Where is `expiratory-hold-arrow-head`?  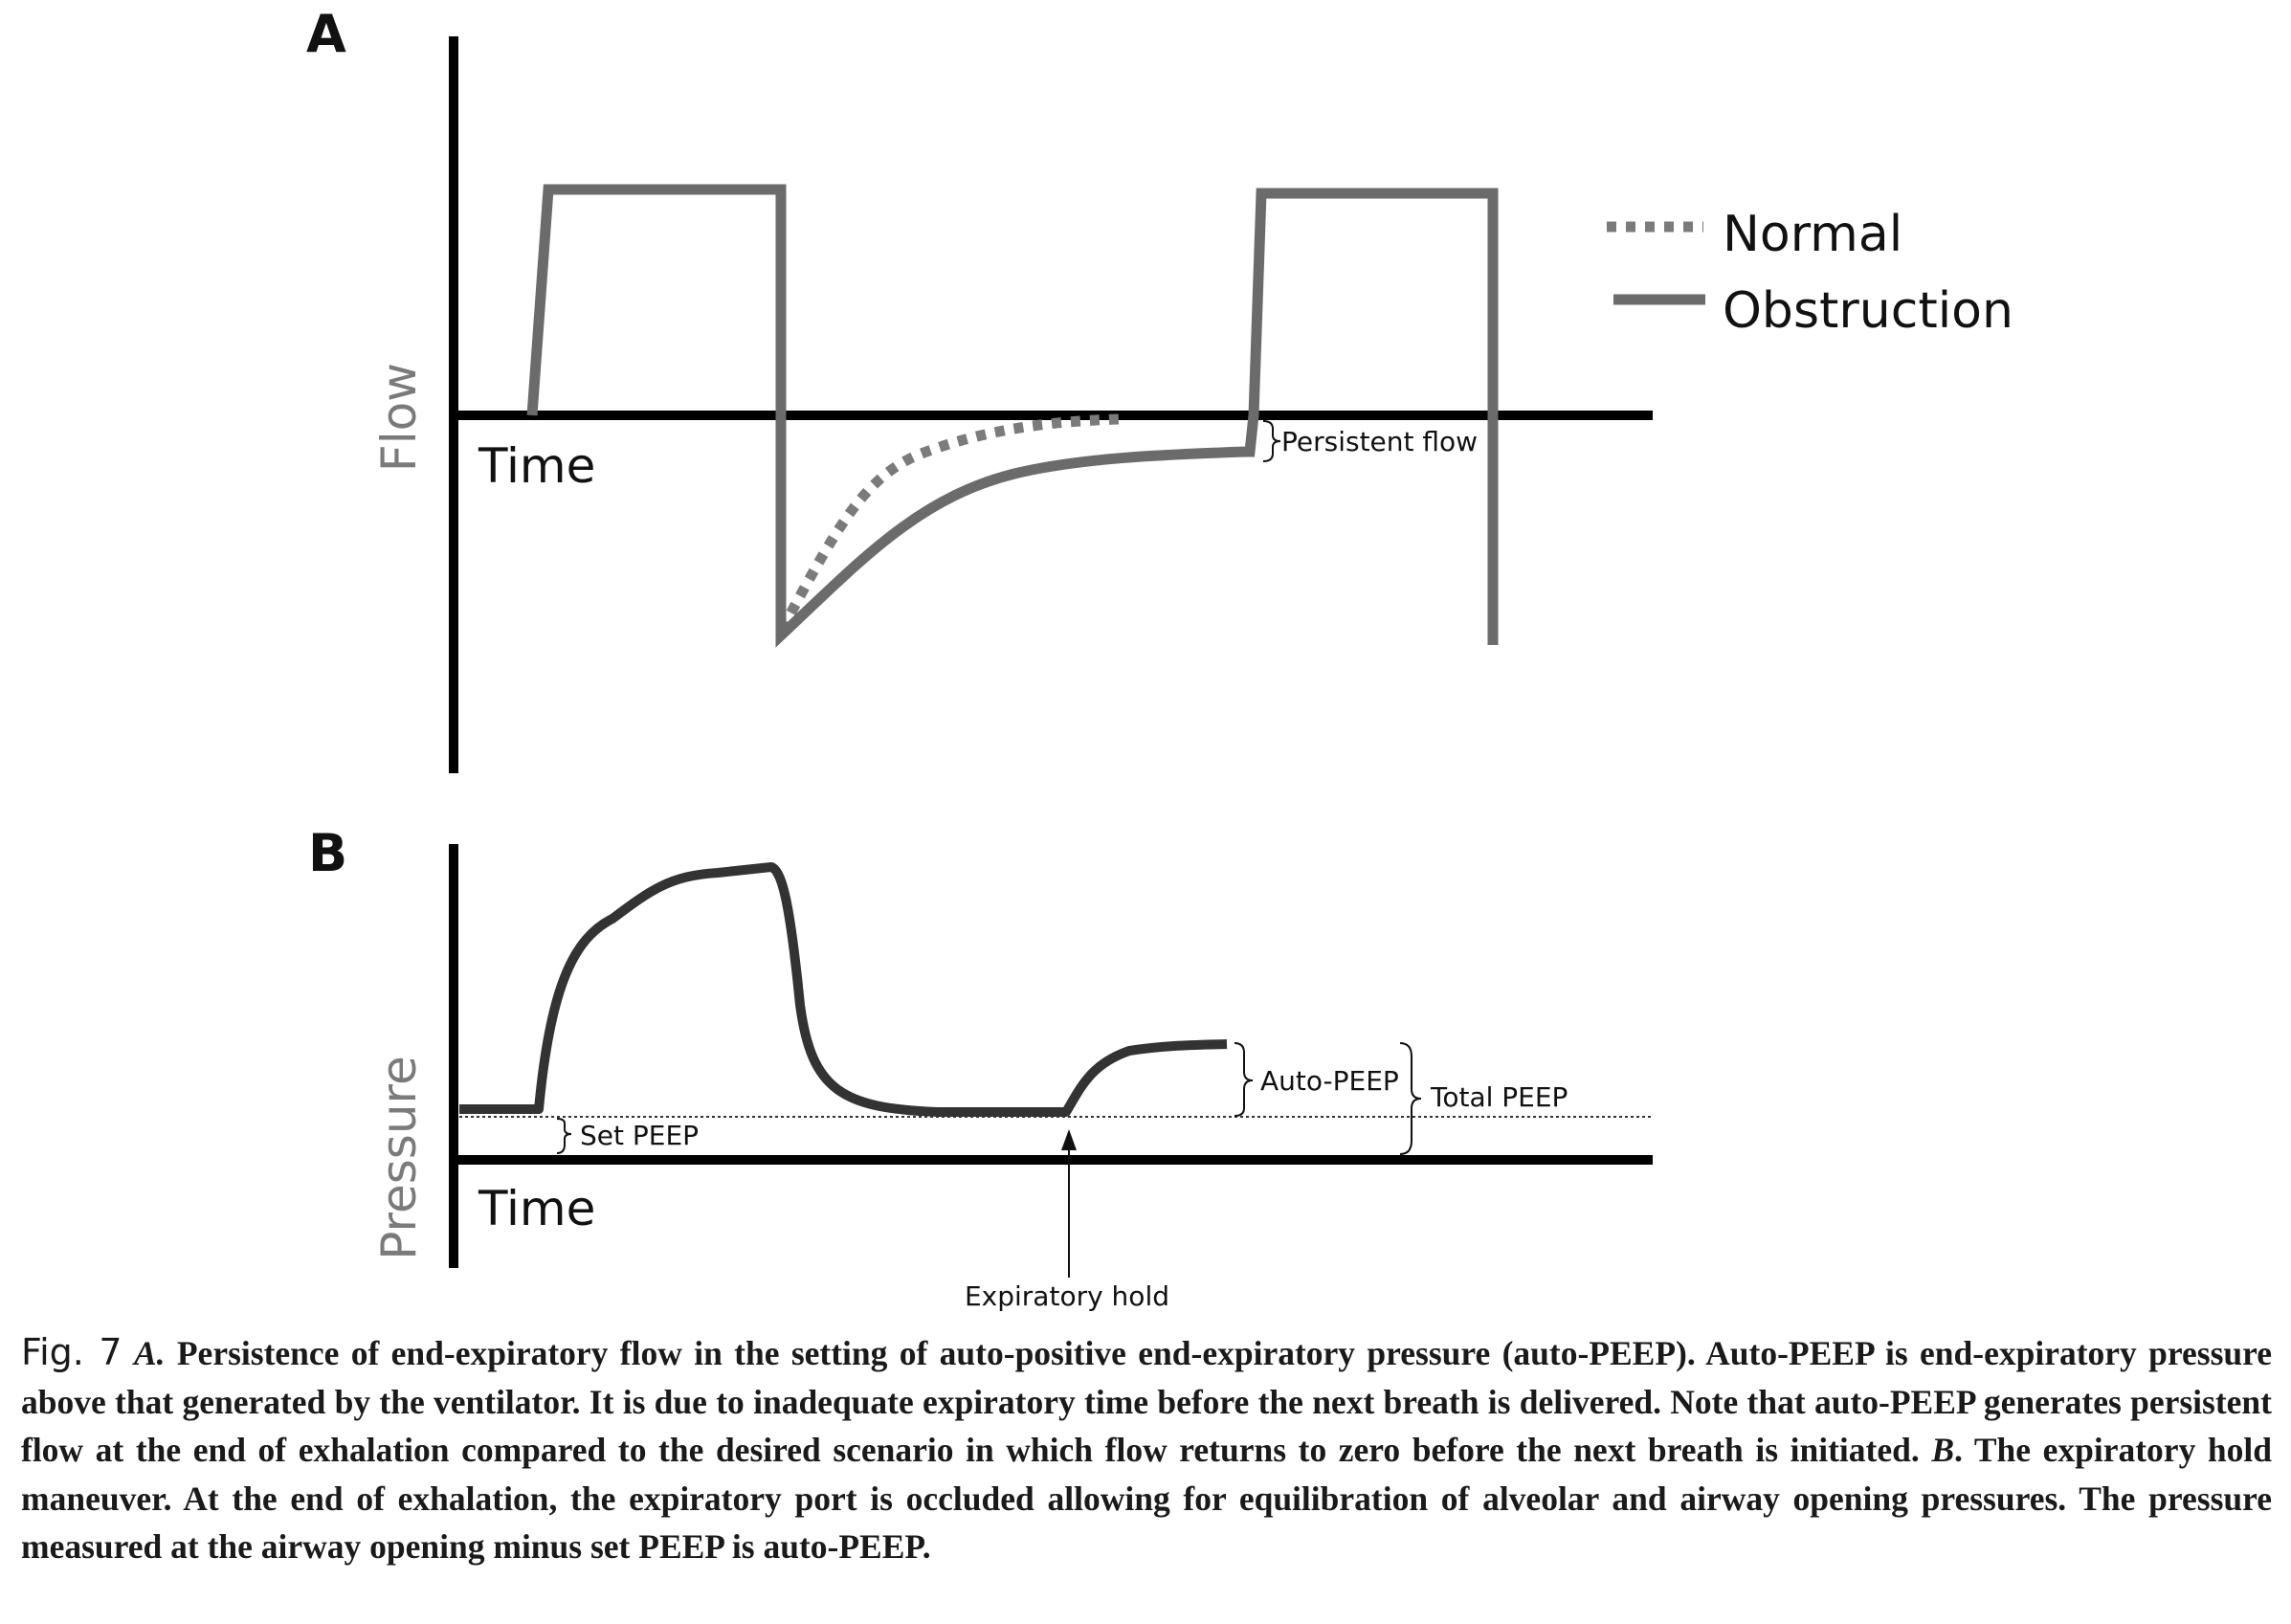
expiratory-hold-arrow-head is located at coordinates (1069, 1140).